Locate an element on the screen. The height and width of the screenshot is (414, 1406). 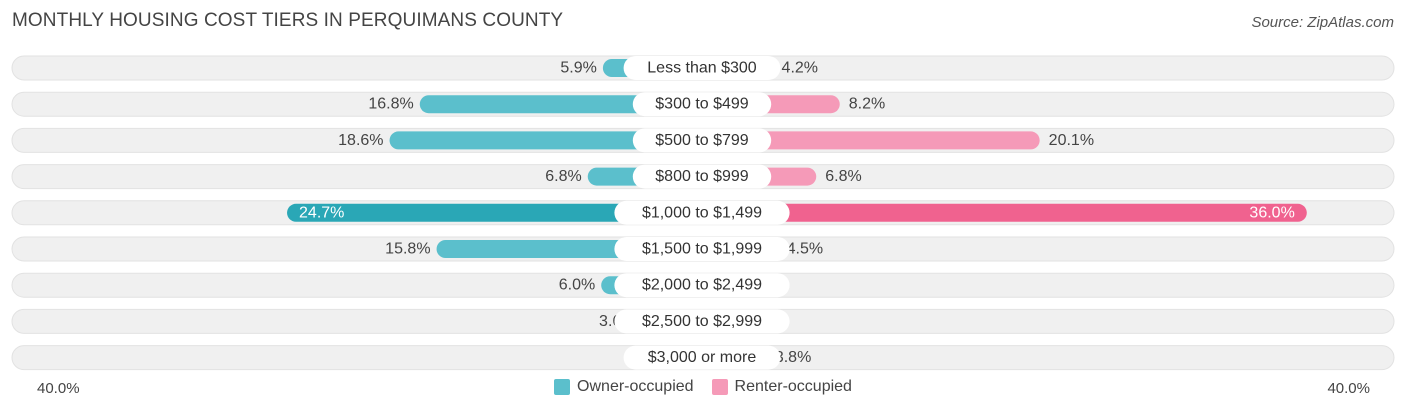
owner-value-label: 16.8% is located at coordinates (390, 104).